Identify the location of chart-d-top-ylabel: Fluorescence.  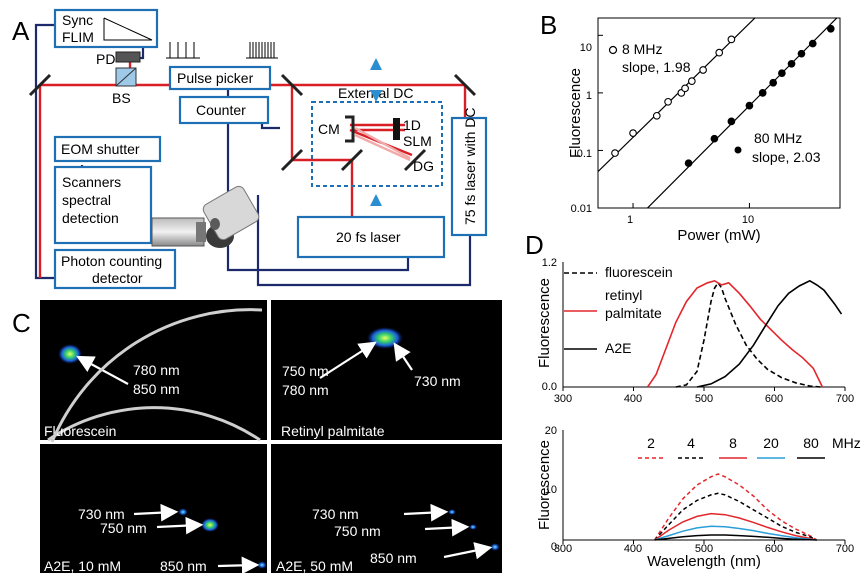
(544, 323).